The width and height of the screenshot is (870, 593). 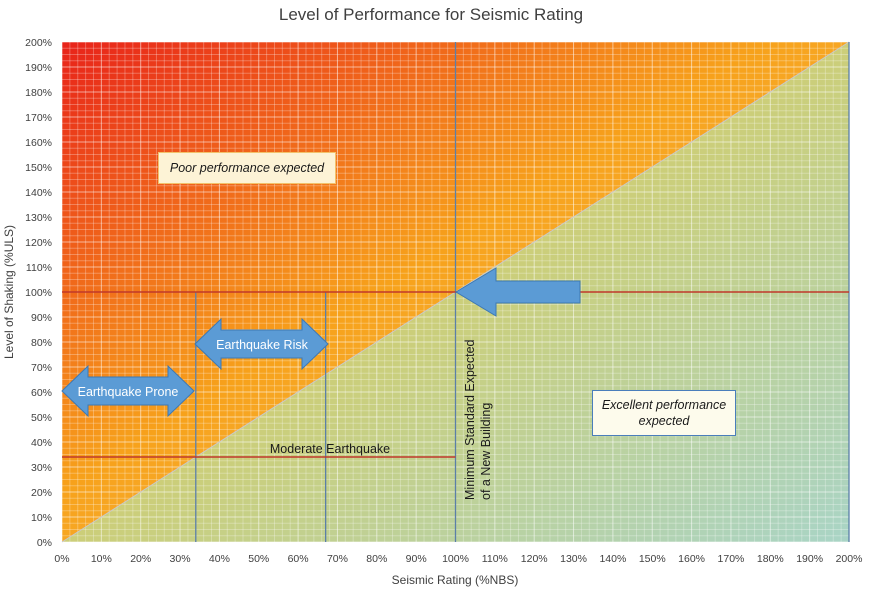 I want to click on y-tick-label: 120%, so click(x=38, y=243).